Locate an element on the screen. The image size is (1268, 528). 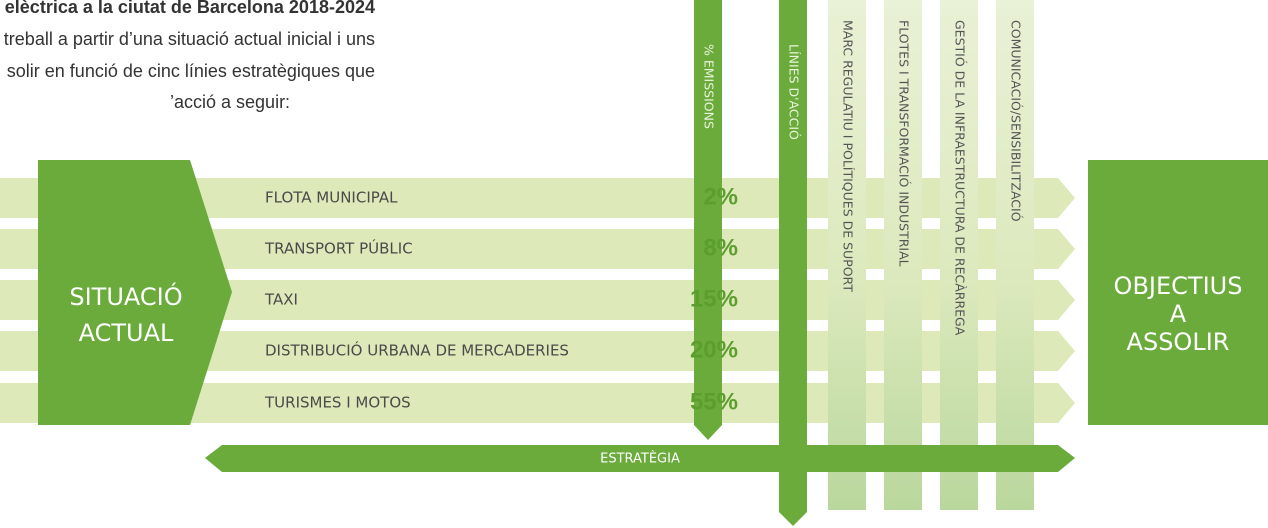
action-line-text: COMUNICACIÓ/SENSIBILITZACIÓ is located at coordinates (1016, 121).